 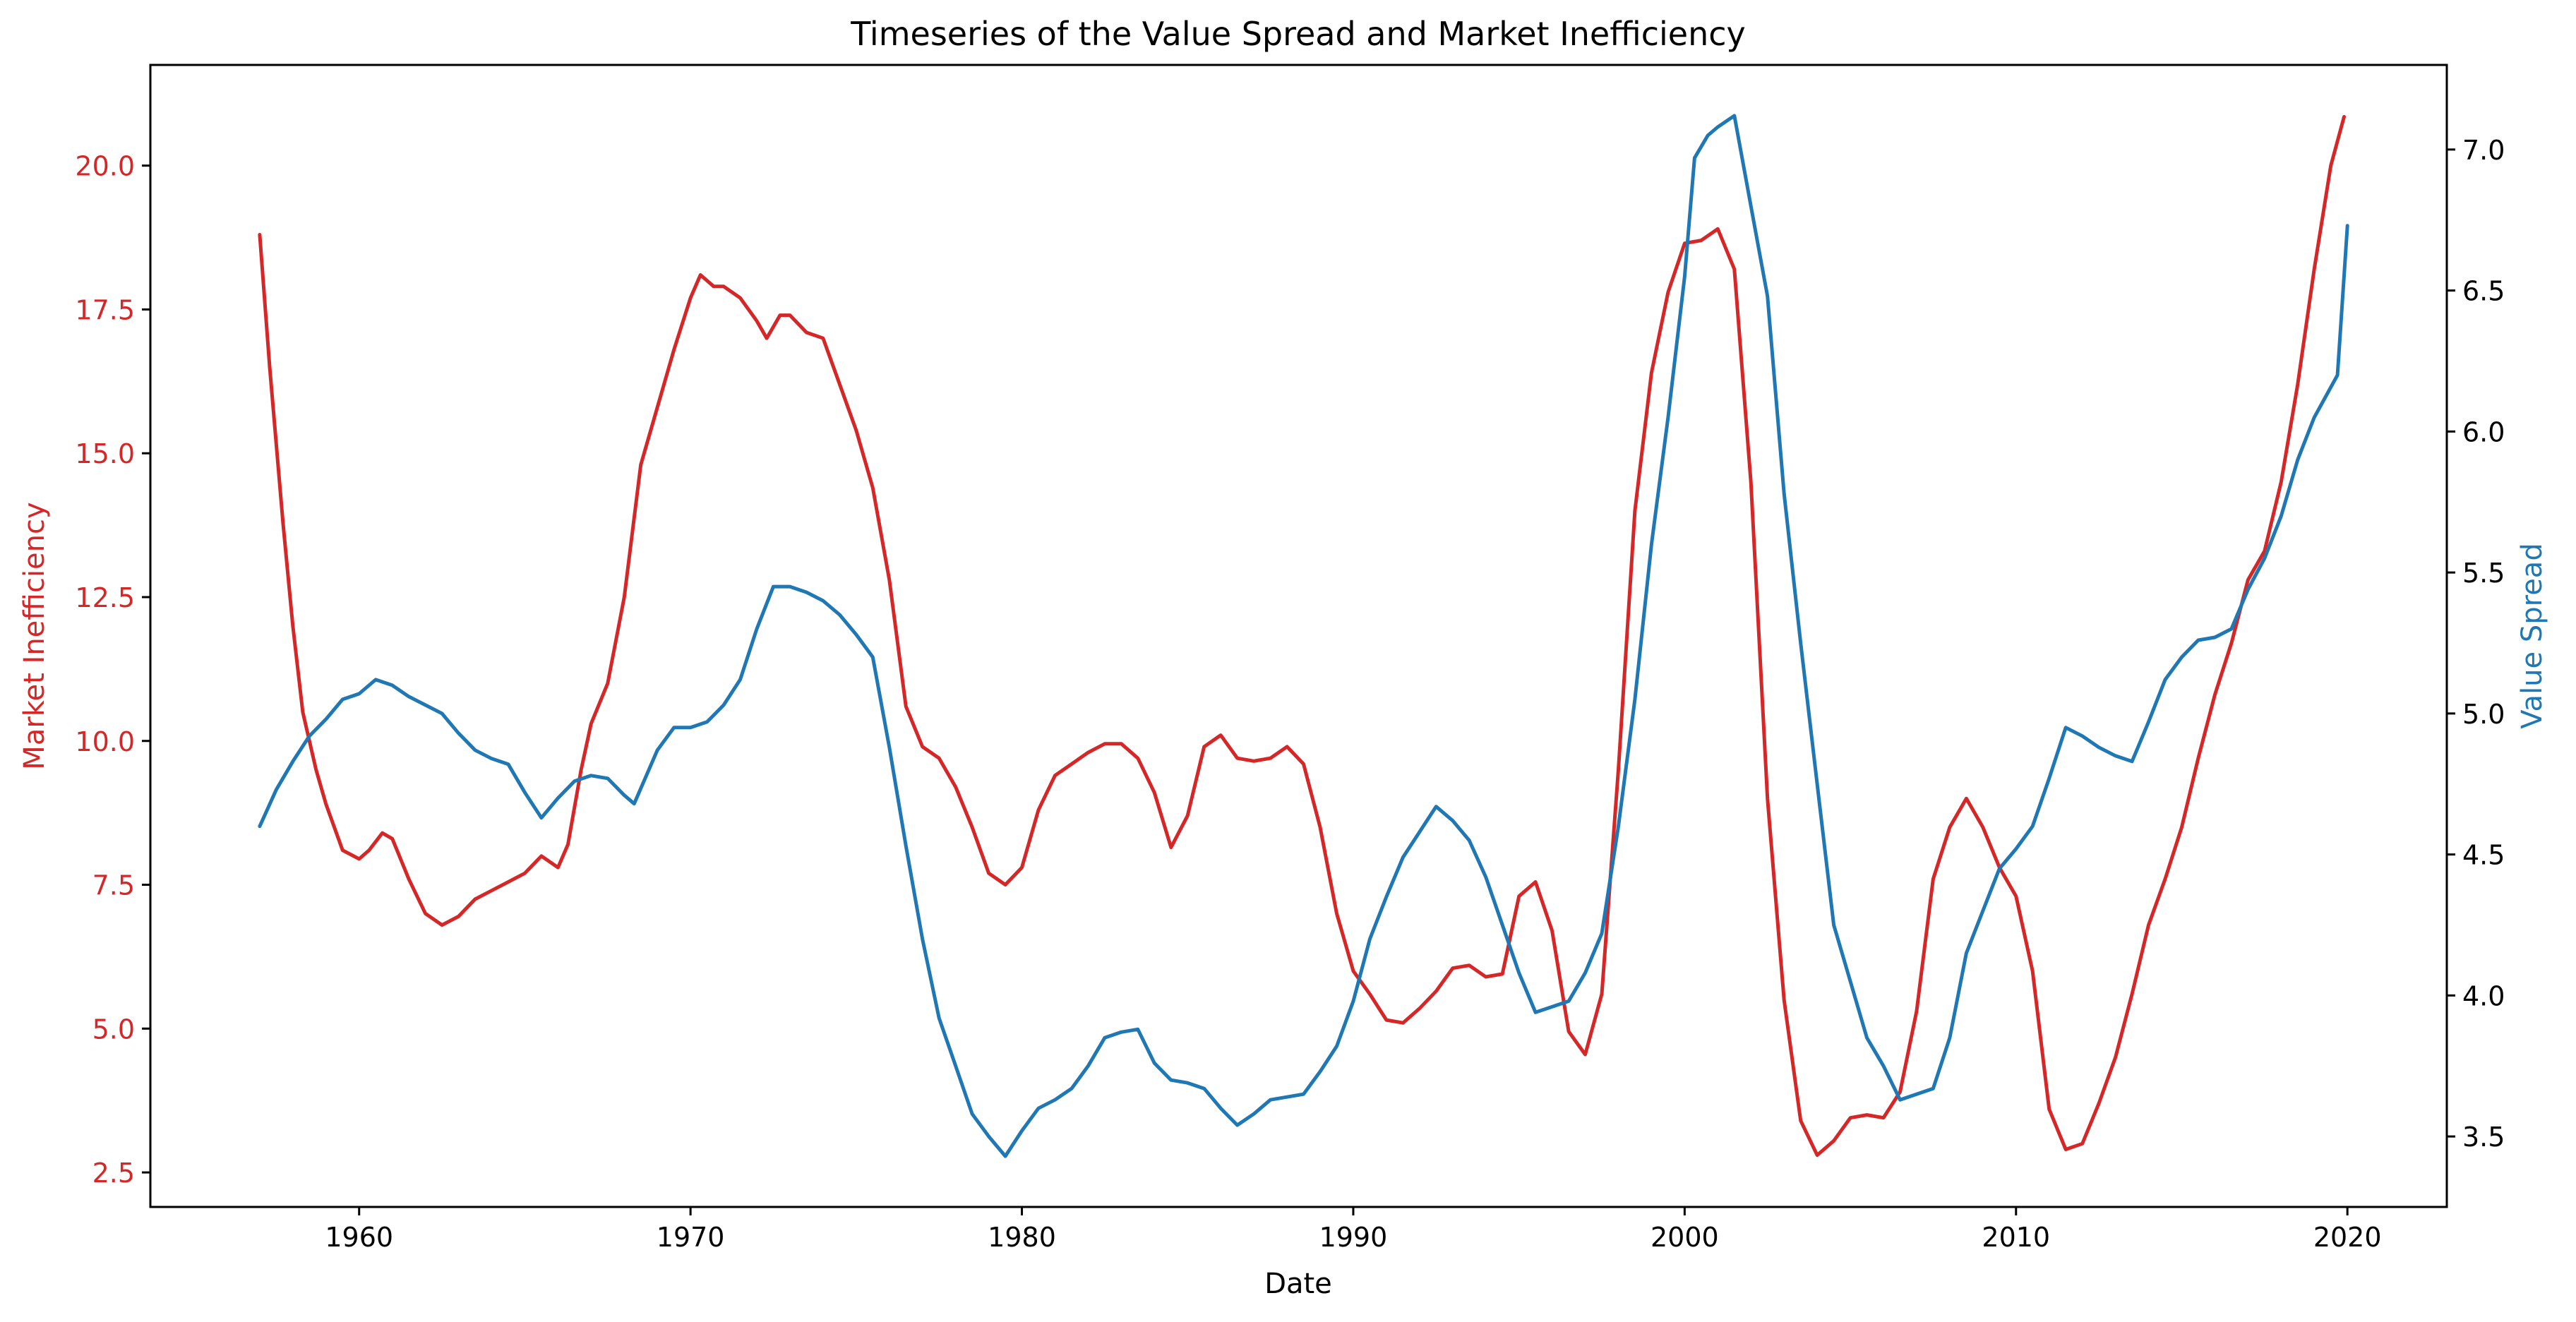 I want to click on x-axis-tick-label: 1970, so click(x=691, y=1237).